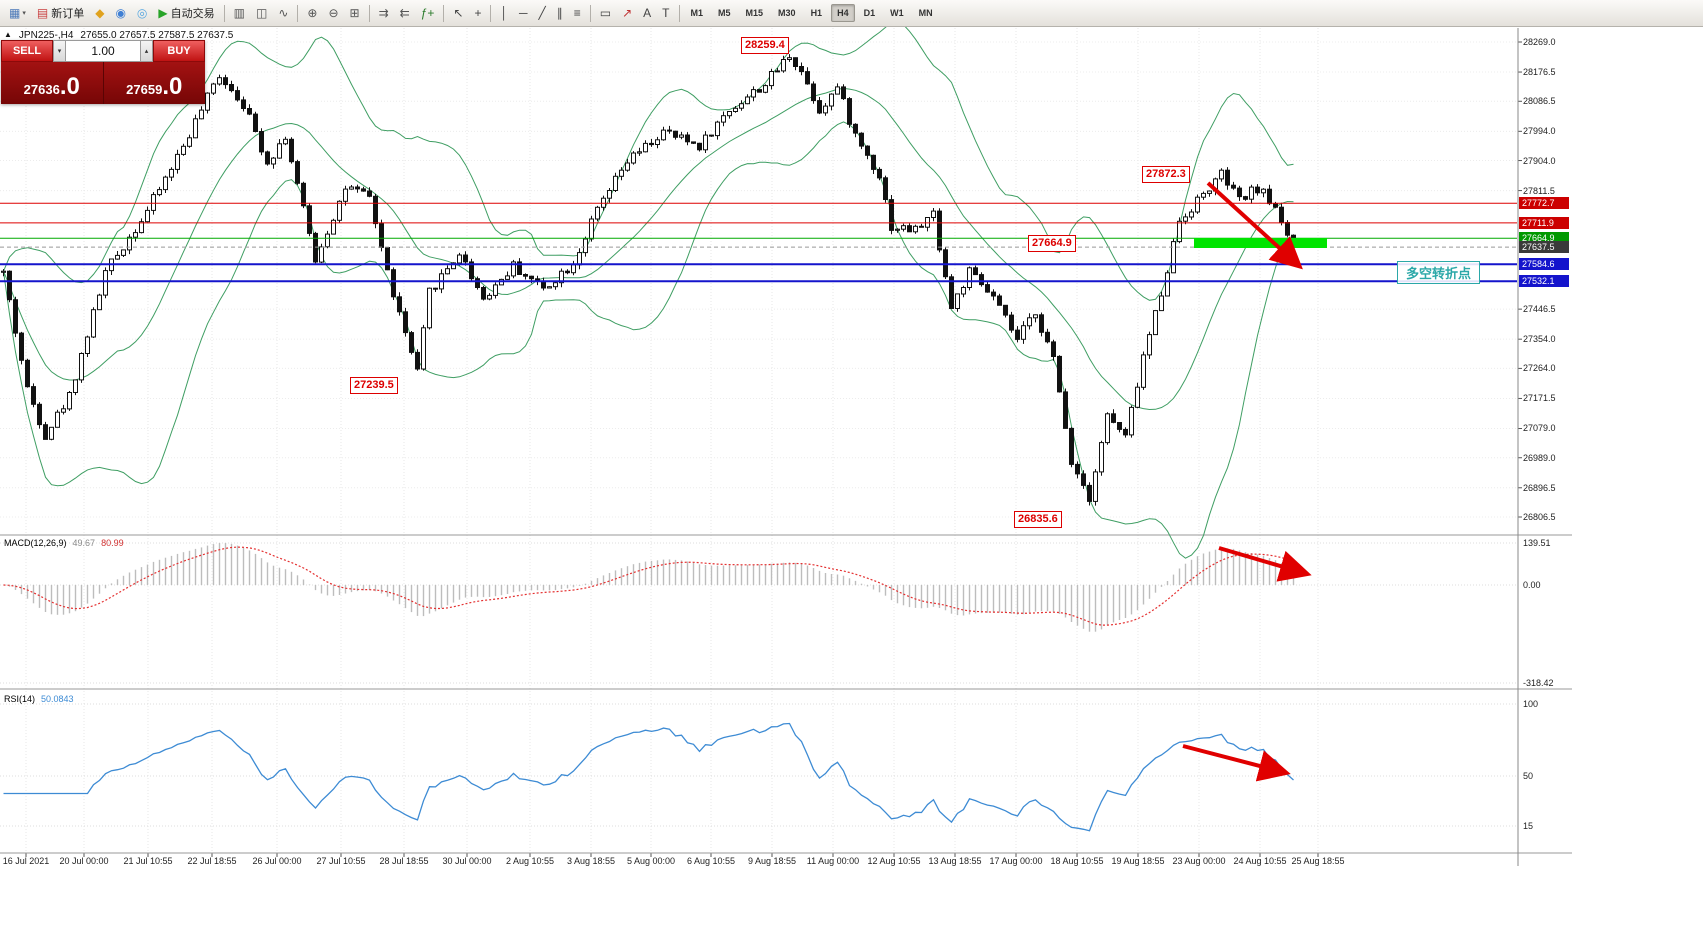 This screenshot has width=1703, height=942. I want to click on macd-label: MACD(12,26,9) 49.67 80.99, so click(64, 543).